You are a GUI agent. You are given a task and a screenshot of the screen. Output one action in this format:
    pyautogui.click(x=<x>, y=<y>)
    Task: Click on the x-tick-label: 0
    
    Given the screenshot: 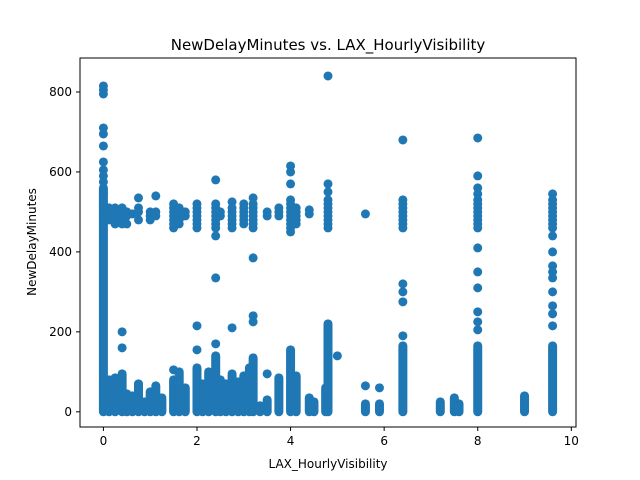 What is the action you would take?
    pyautogui.click(x=104, y=441)
    